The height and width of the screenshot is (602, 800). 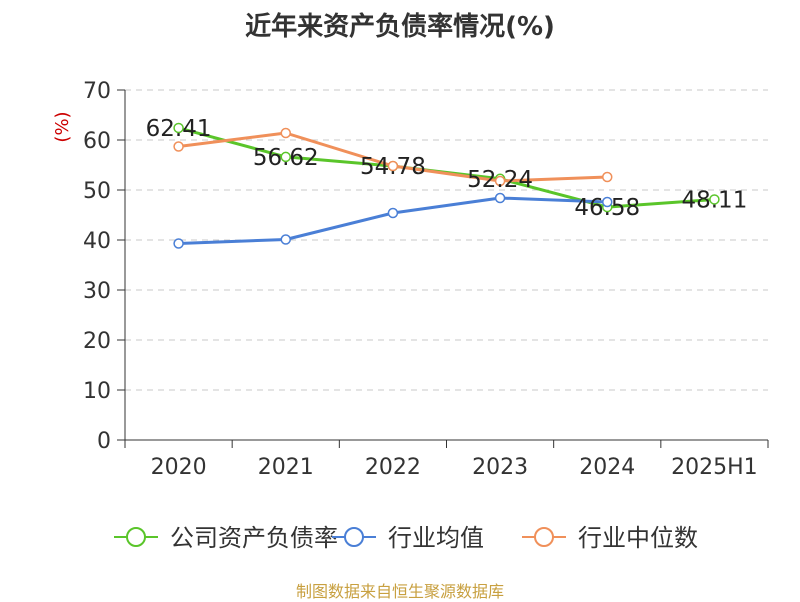 I want to click on data-label: 48.11, so click(x=714, y=200).